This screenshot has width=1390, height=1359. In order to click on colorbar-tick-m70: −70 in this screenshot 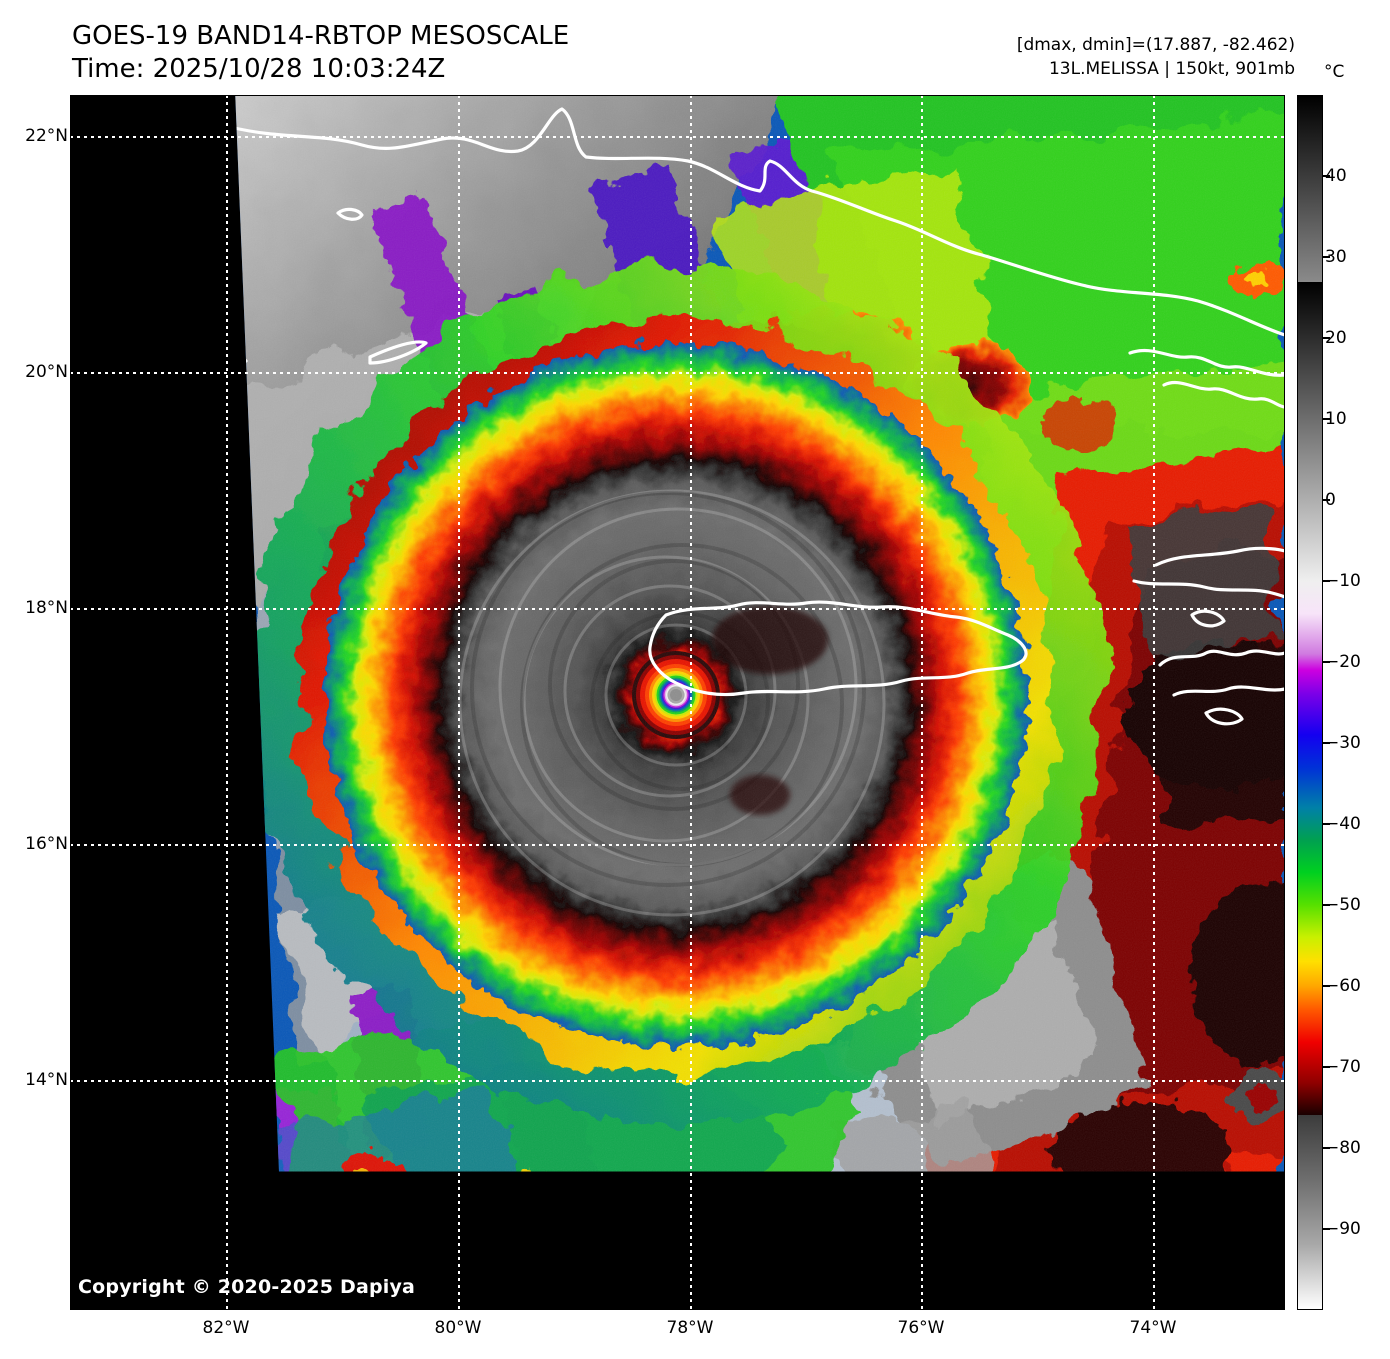, I will do `click(1343, 1067)`.